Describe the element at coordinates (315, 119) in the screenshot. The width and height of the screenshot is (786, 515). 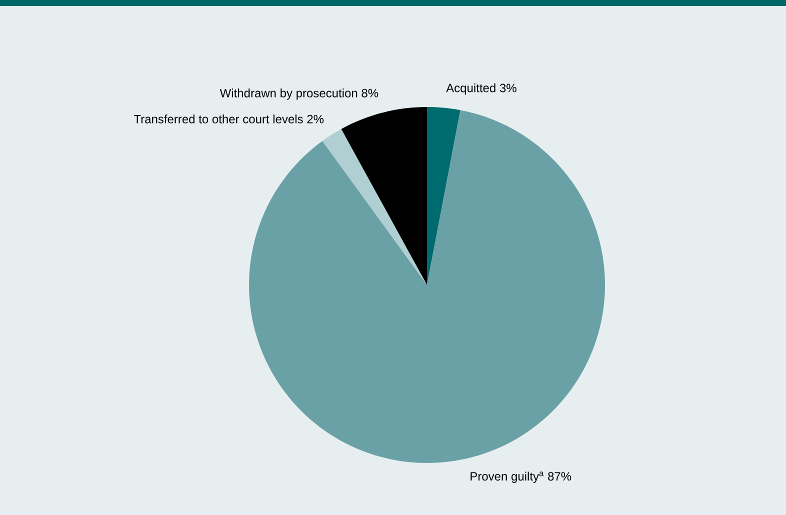
I see `data-label: 2%` at that location.